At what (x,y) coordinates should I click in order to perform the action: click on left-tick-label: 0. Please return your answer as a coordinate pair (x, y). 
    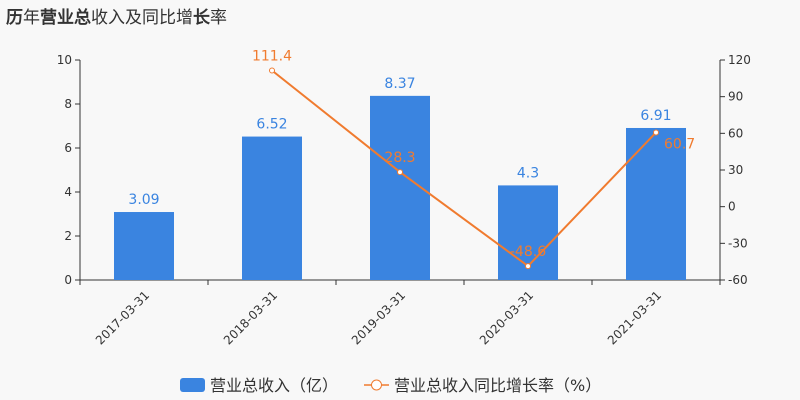
    Looking at the image, I should click on (68, 280).